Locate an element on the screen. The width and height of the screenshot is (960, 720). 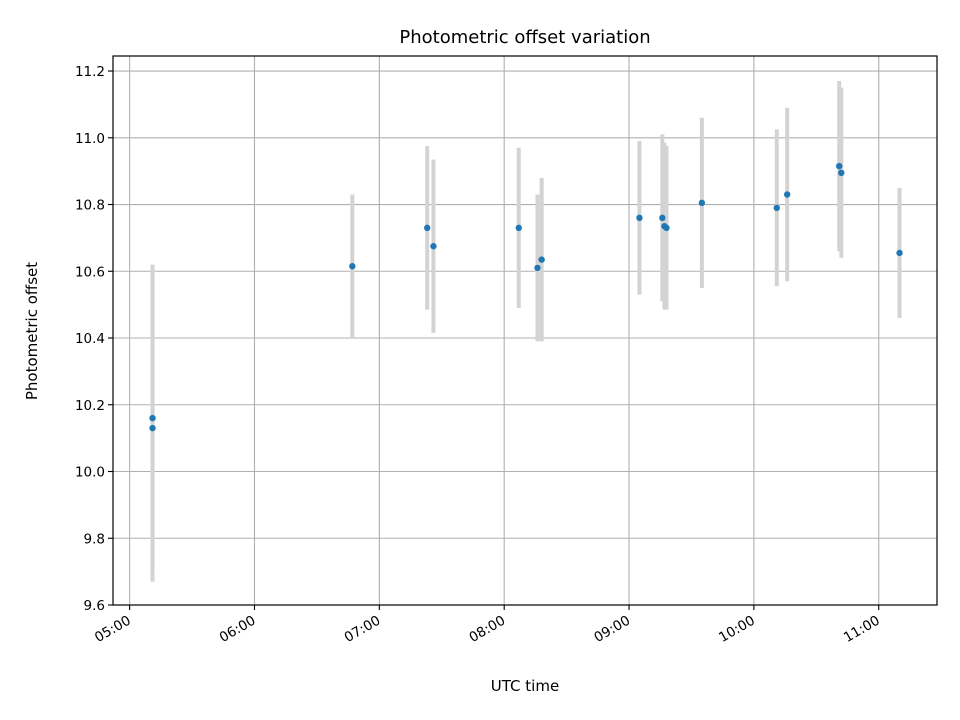
y-tick-label: 10.8 is located at coordinates (90, 206).